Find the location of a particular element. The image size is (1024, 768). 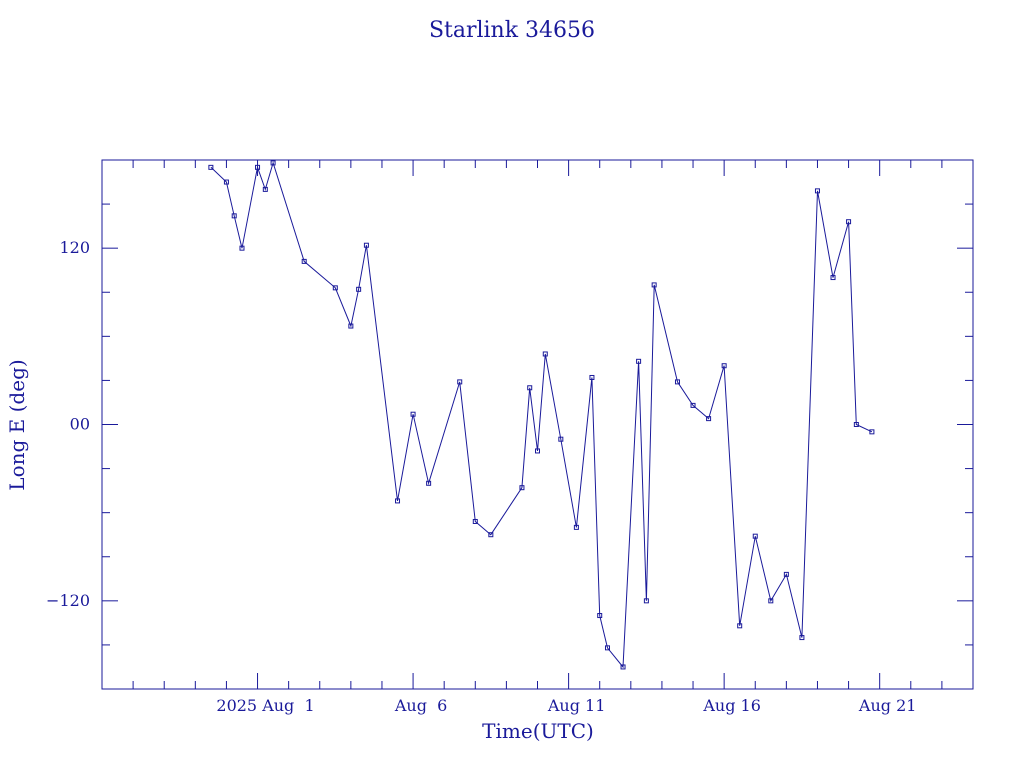

y-tick-label: 00 is located at coordinates (80, 424).